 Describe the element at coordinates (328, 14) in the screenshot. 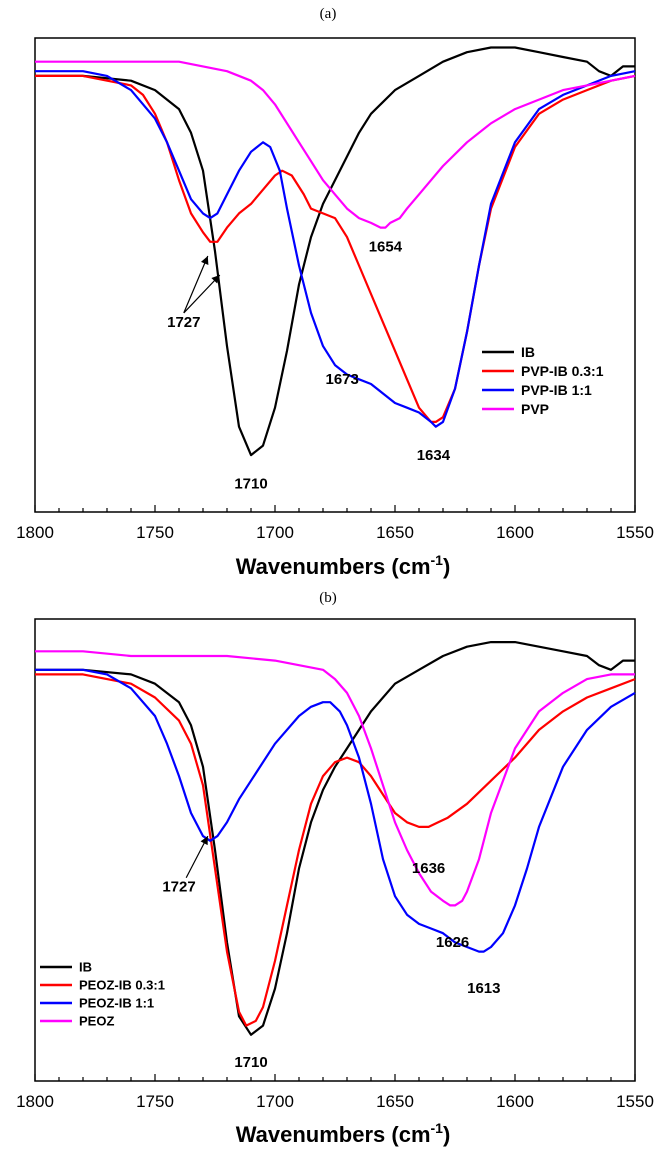

I see `panel-label-a: (a)` at that location.